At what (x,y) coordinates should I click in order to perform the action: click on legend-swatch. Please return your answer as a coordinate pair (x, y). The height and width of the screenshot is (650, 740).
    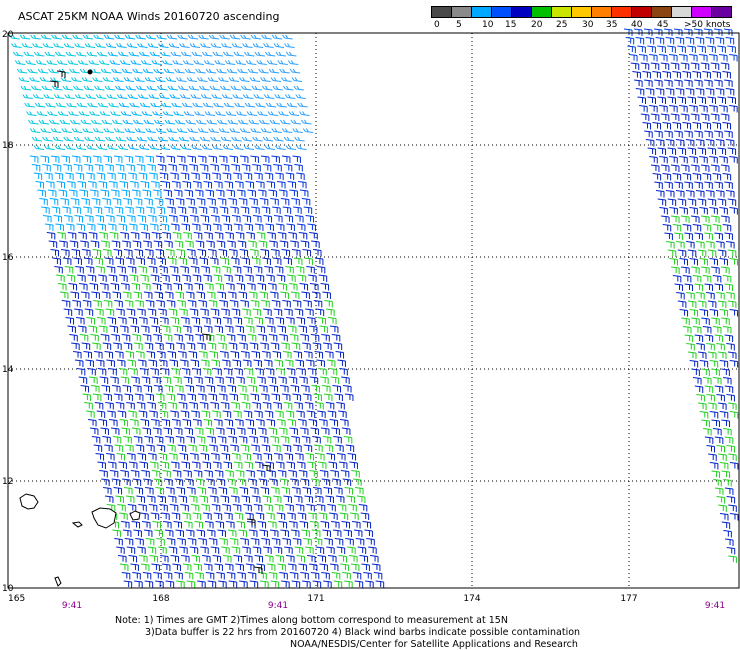
    Looking at the image, I should click on (701, 12).